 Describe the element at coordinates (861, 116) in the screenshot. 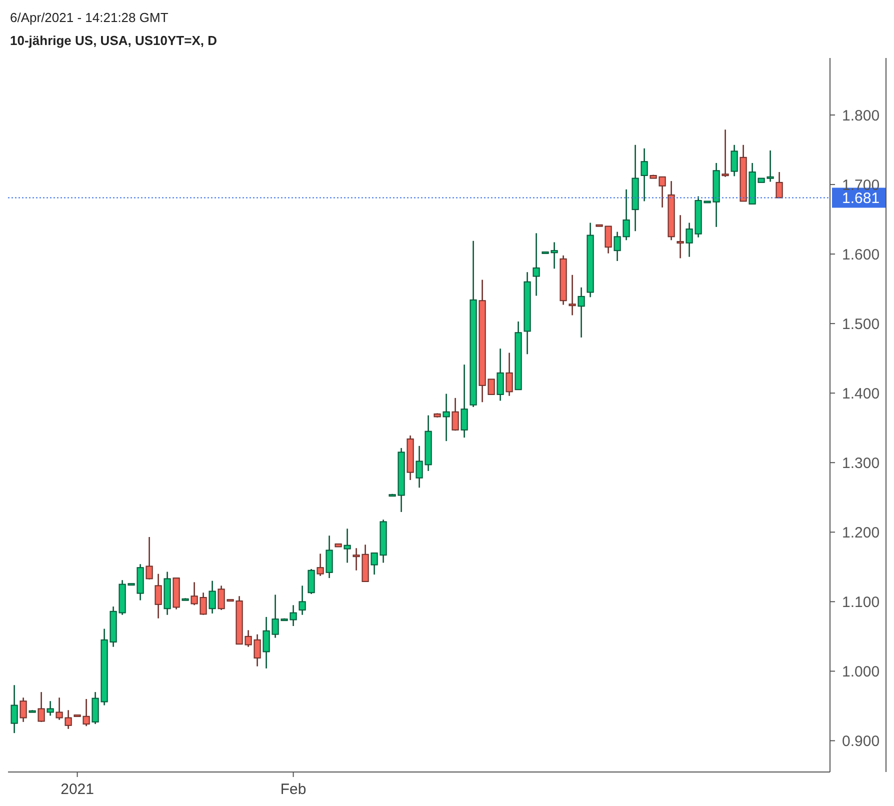

I see `y-tick-label: 1.800` at that location.